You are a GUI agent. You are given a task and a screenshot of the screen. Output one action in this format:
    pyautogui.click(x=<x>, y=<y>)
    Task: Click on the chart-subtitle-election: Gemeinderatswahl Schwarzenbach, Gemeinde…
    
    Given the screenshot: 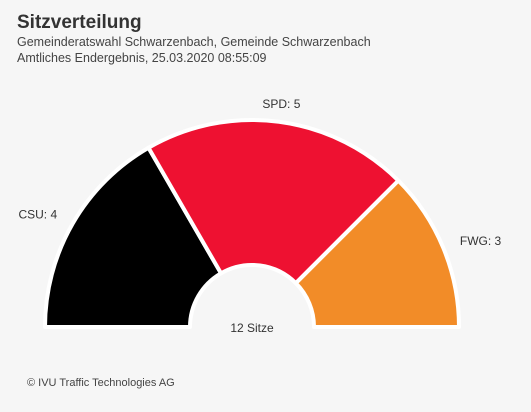 What is the action you would take?
    pyautogui.click(x=194, y=42)
    